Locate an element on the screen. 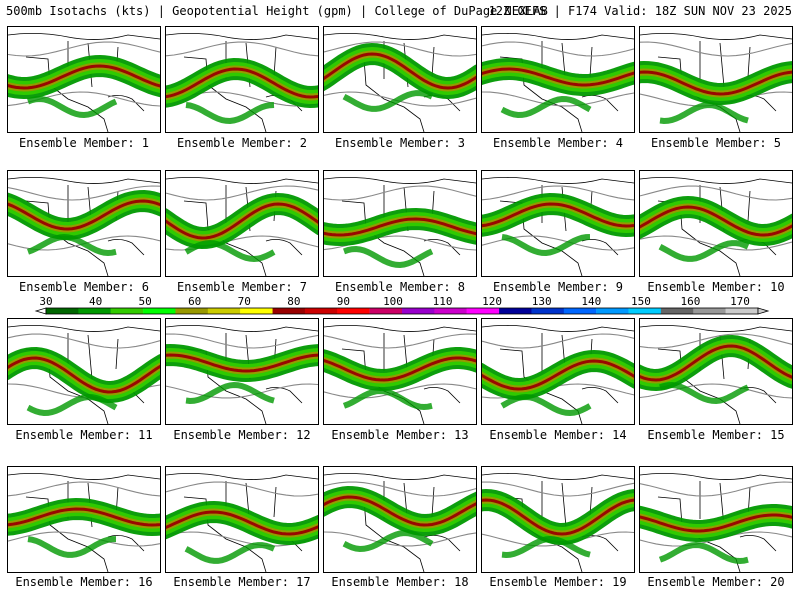  colorbar-tick-label: 170 is located at coordinates (740, 302).